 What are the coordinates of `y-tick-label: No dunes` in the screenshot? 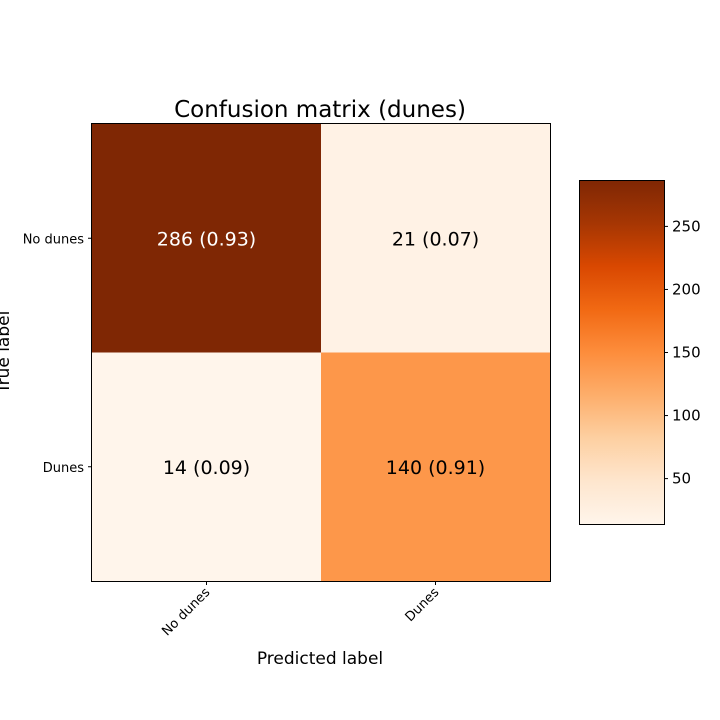 It's located at (54, 239).